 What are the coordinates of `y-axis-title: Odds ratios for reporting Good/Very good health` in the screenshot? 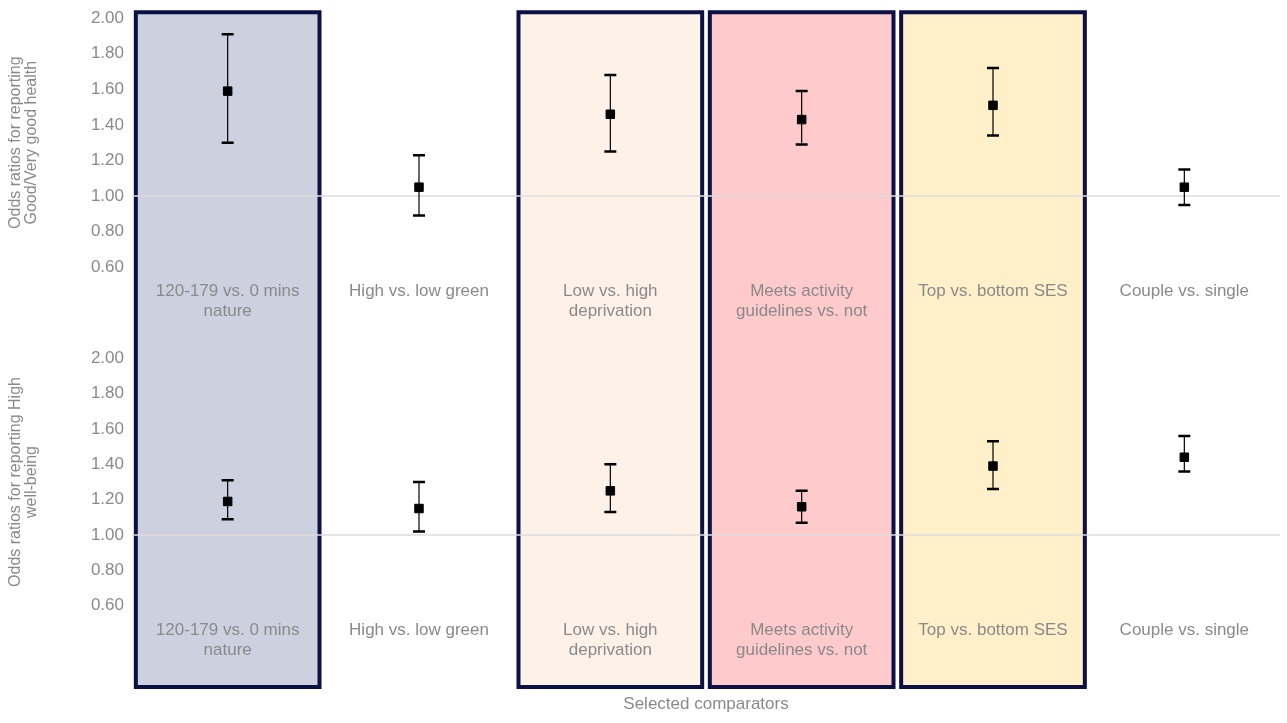 It's located at (23, 142).